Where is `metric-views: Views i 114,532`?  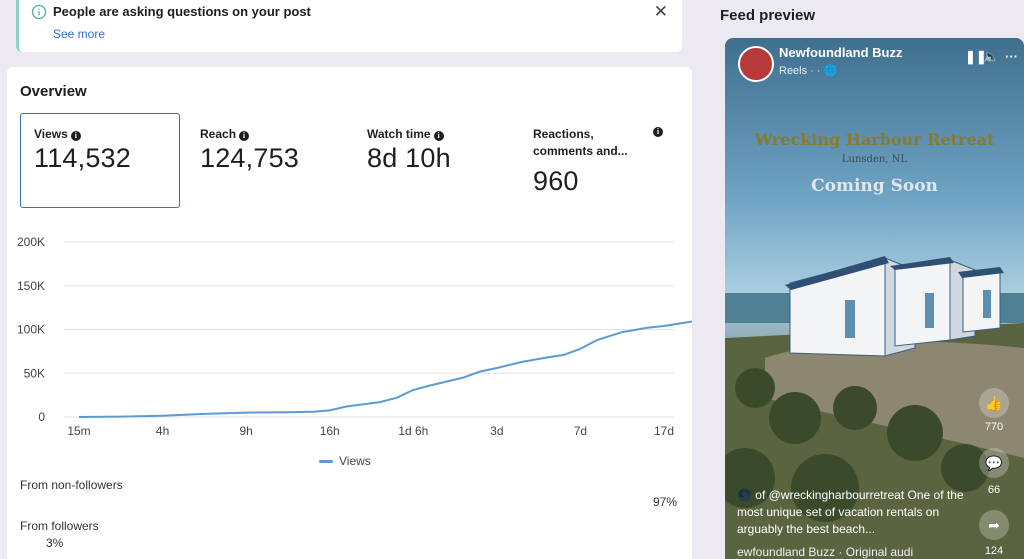 metric-views: Views i 114,532 is located at coordinates (100, 160).